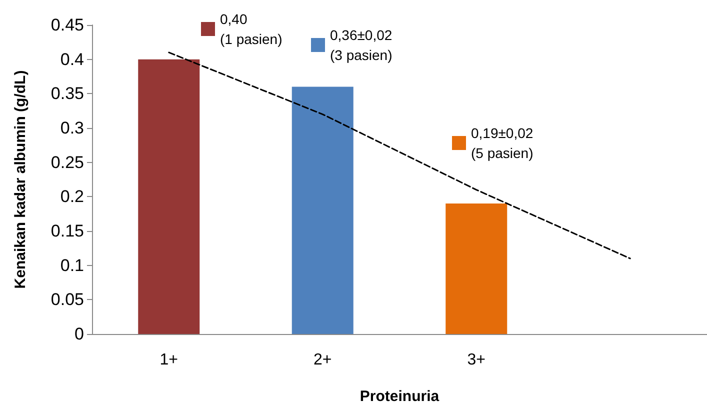 The image size is (707, 417). Describe the element at coordinates (502, 143) in the screenshot. I see `legend-label: 0,19±0,02 (5 pasien)` at that location.